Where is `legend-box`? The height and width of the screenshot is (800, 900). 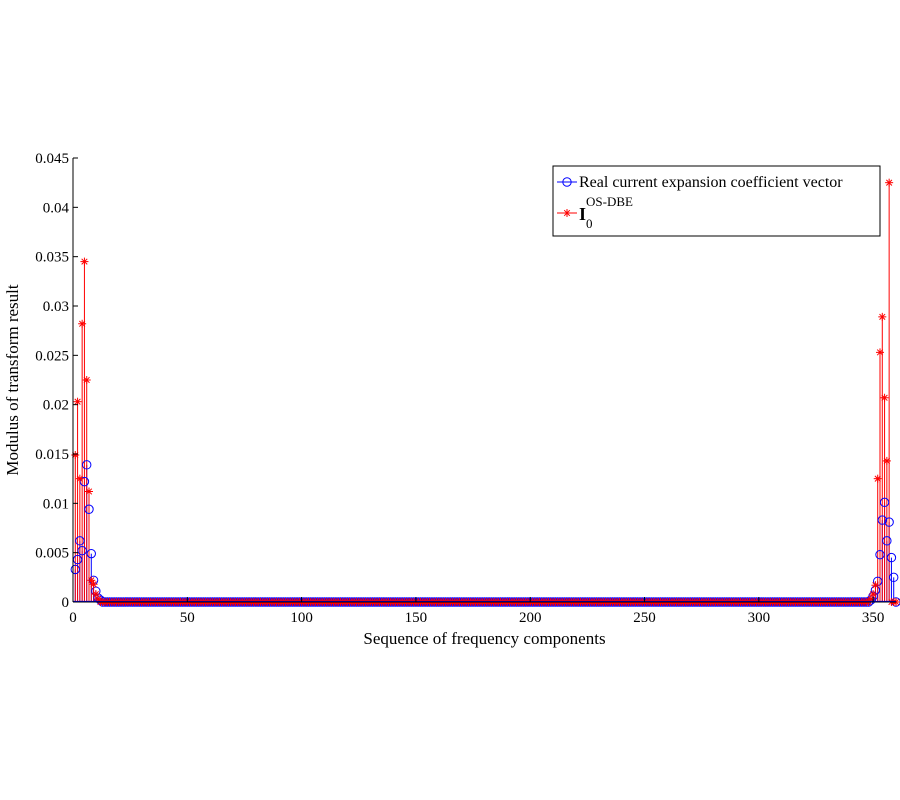 legend-box is located at coordinates (716, 201).